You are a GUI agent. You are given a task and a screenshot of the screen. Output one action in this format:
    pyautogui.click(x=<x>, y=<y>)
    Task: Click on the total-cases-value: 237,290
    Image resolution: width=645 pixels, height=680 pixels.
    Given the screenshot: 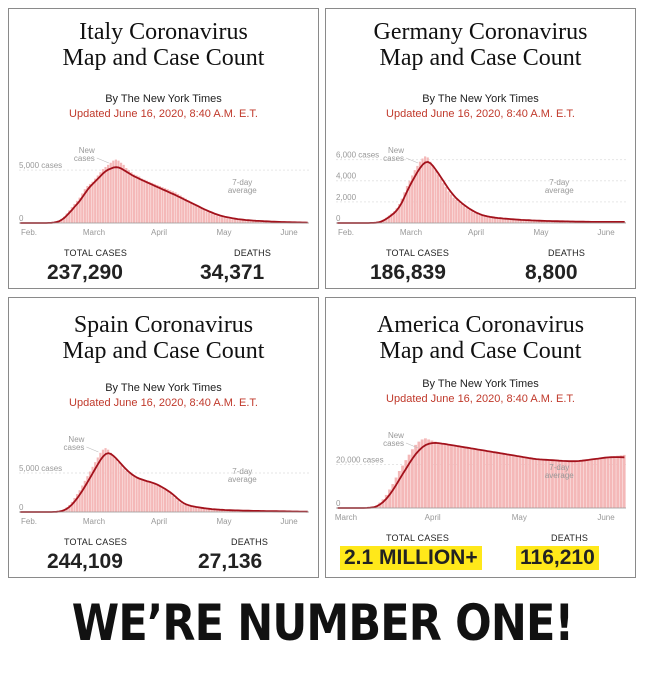 What is the action you would take?
    pyautogui.click(x=85, y=272)
    